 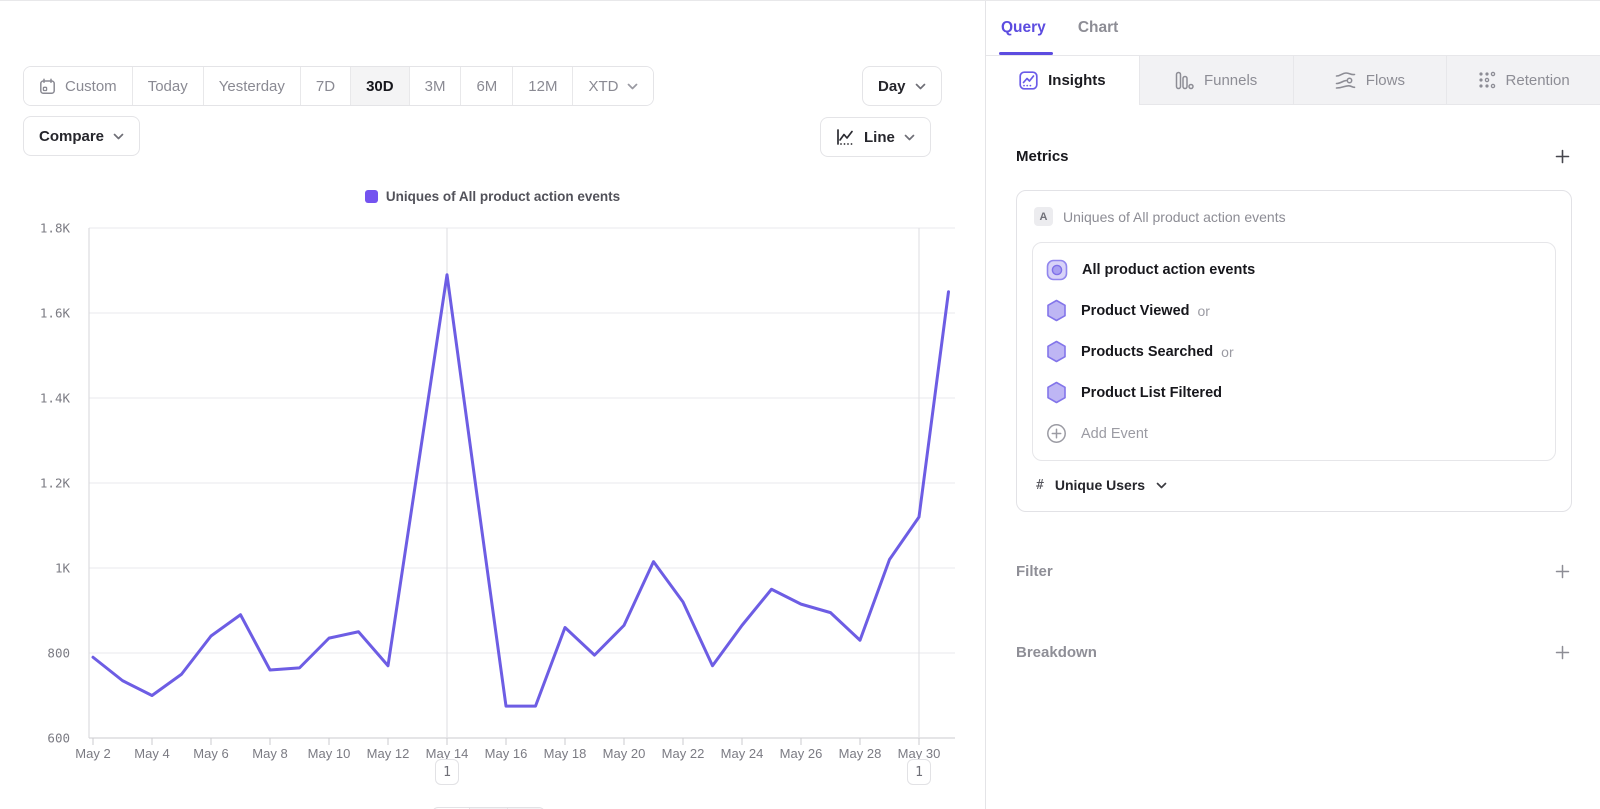 What do you see at coordinates (1294, 217) in the screenshot?
I see `metric-group-row: A Uniques of All product action events` at bounding box center [1294, 217].